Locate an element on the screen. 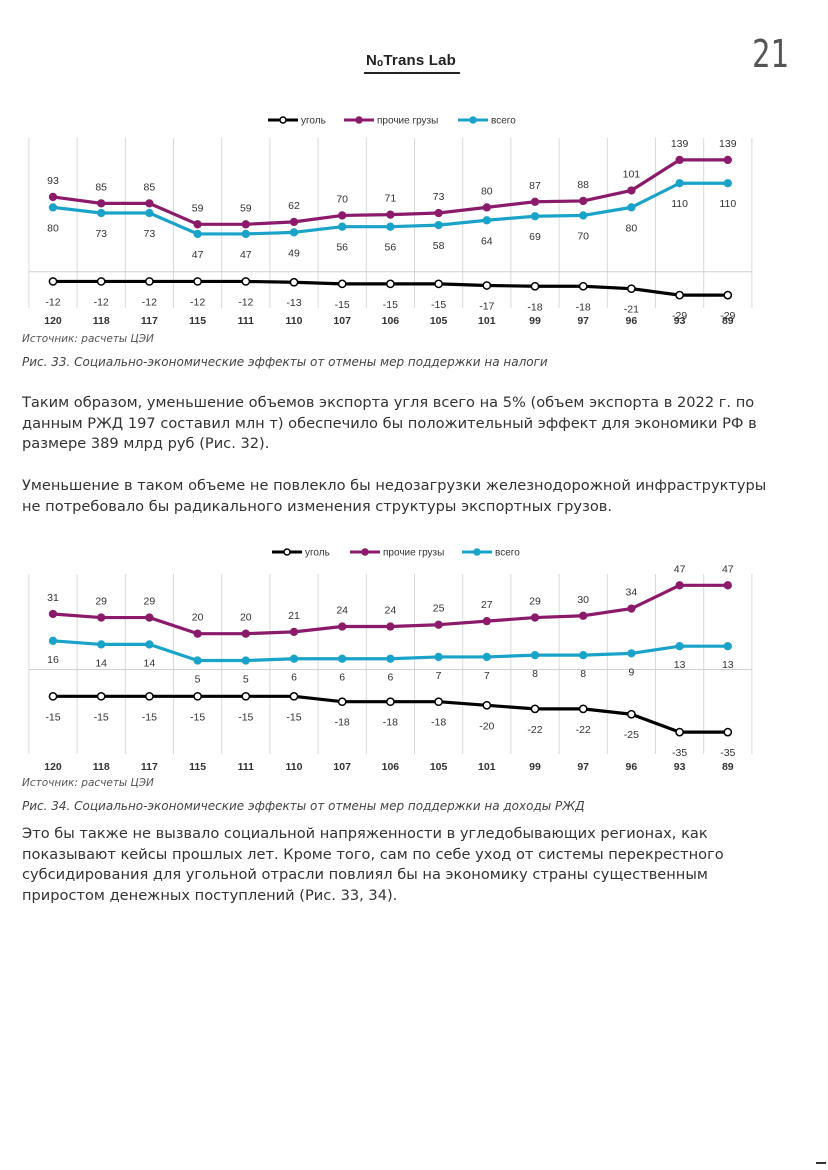 This screenshot has height=1170, width=828. data-label: -12 is located at coordinates (149, 302).